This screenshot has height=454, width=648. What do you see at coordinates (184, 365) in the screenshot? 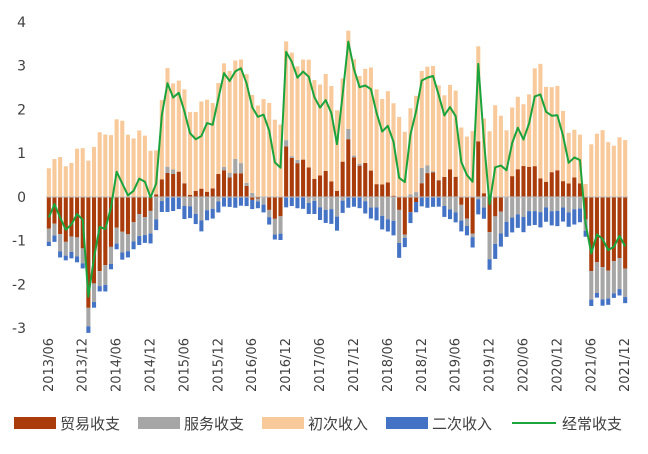
I see `x-tick-label: 2015/06` at bounding box center [184, 365].